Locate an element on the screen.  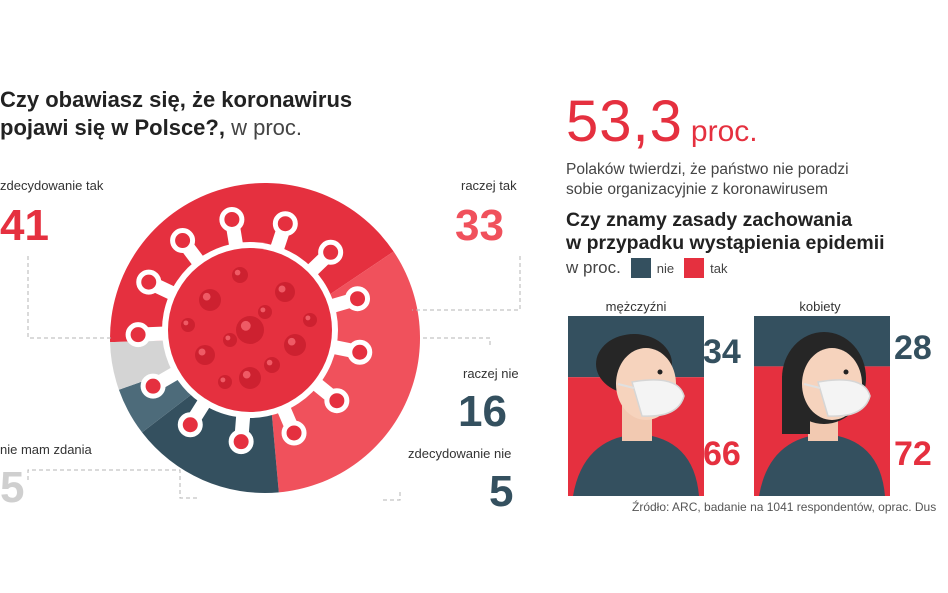
legend-label-tak: tak is located at coordinates (719, 268).